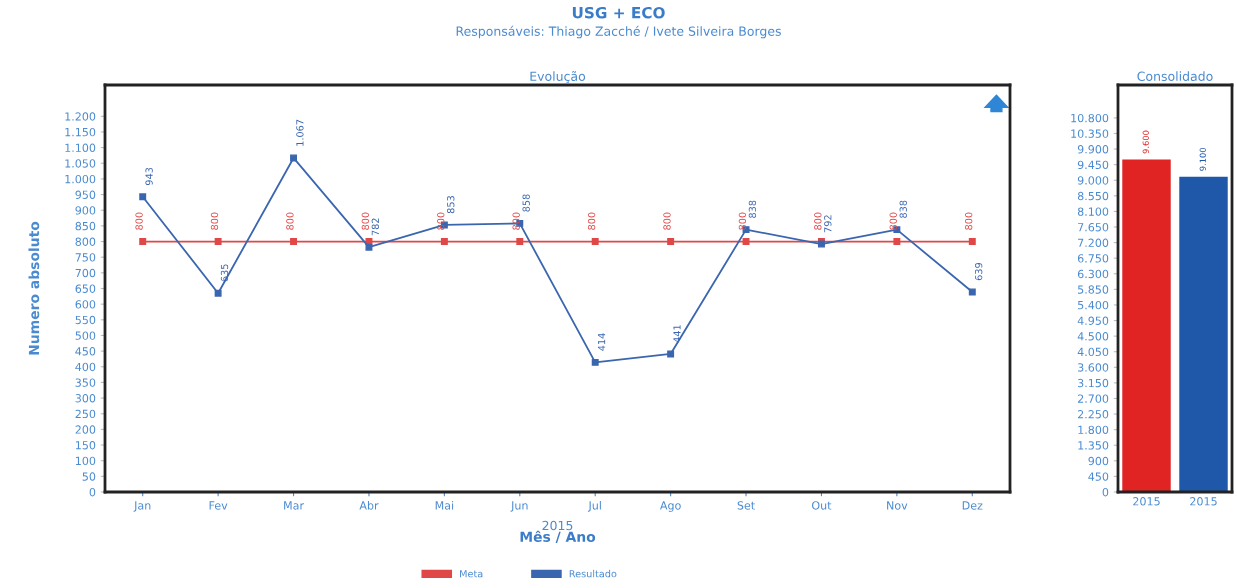 The image size is (1237, 588). What do you see at coordinates (602, 342) in the screenshot?
I see `data-label: 414` at bounding box center [602, 342].